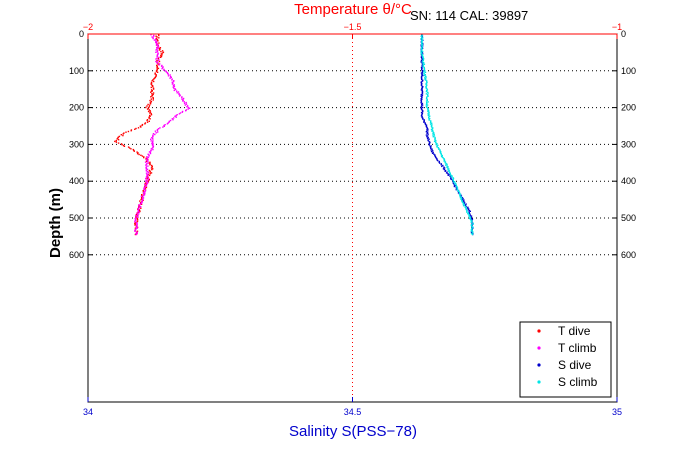  What do you see at coordinates (565, 359) in the screenshot?
I see `legend: T dive T climb S dive S climb` at bounding box center [565, 359].